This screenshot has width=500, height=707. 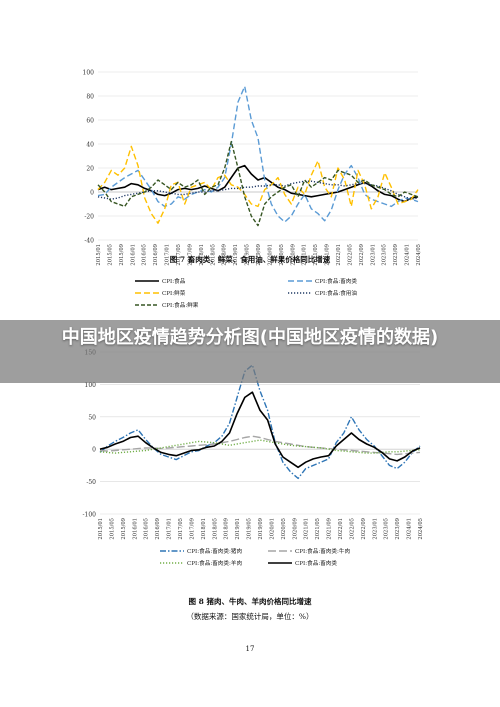 I want to click on y-tick-label: -20, so click(x=89, y=217).